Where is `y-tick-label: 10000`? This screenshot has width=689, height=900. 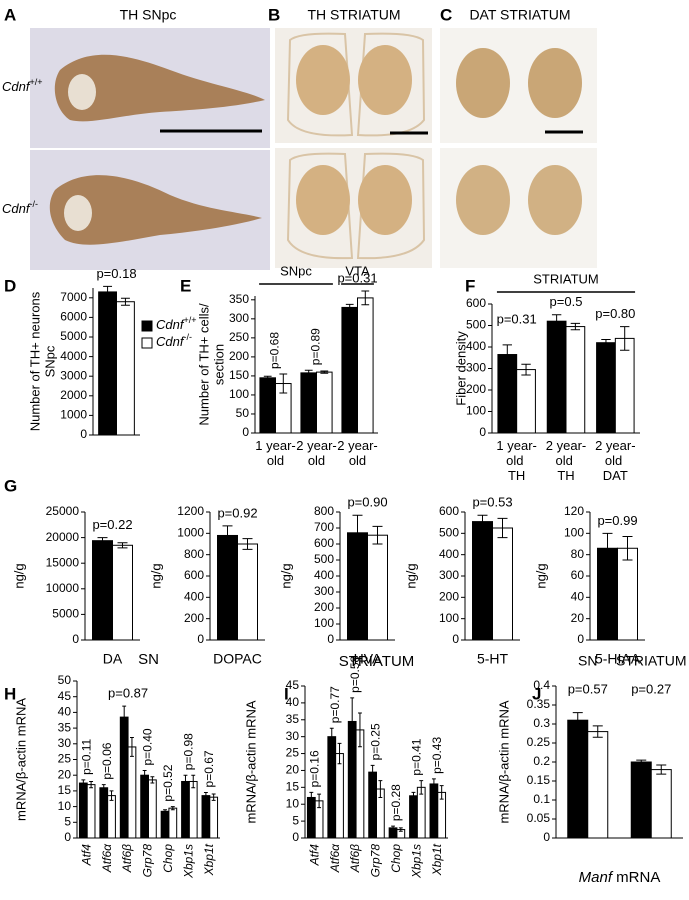
y-tick-label: 10000 is located at coordinates (63, 588).